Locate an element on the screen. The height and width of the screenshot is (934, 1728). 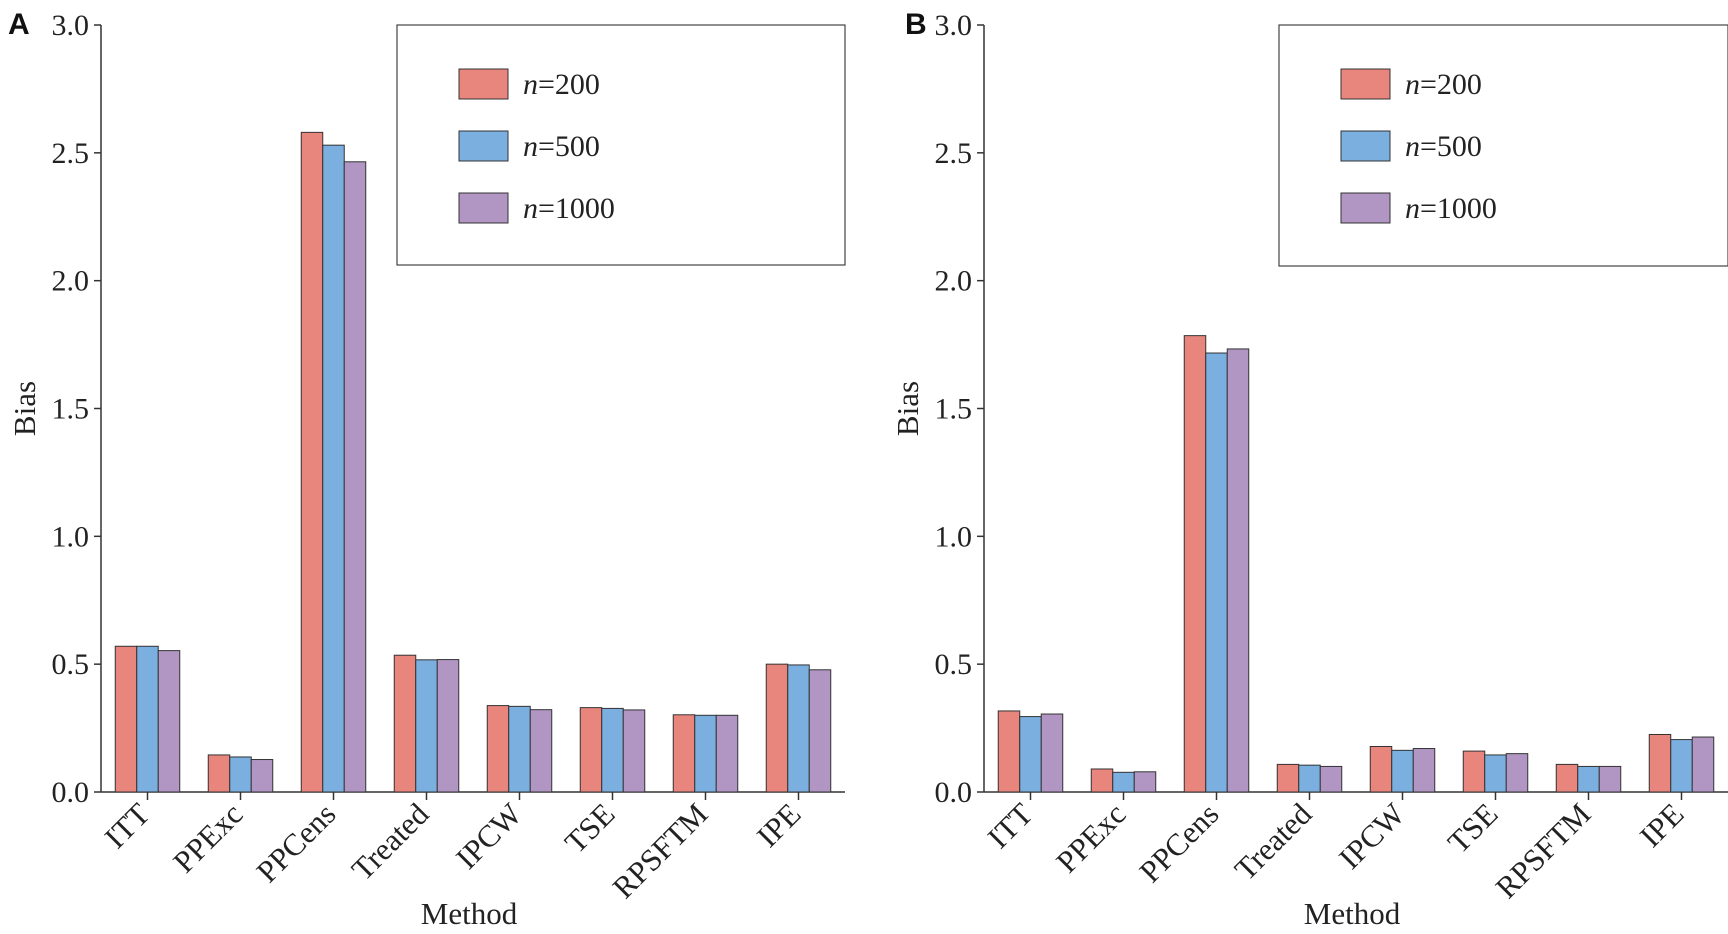
panel-letter: A is located at coordinates (19, 24).